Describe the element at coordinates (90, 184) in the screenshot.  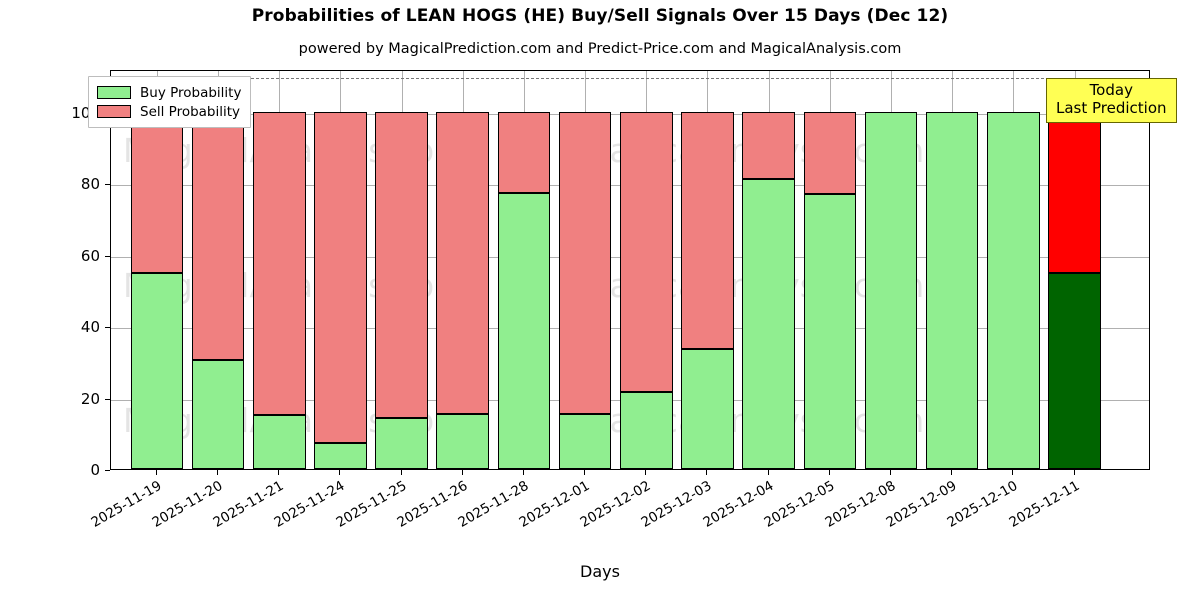
I see `y-tick-label-80: 80` at that location.